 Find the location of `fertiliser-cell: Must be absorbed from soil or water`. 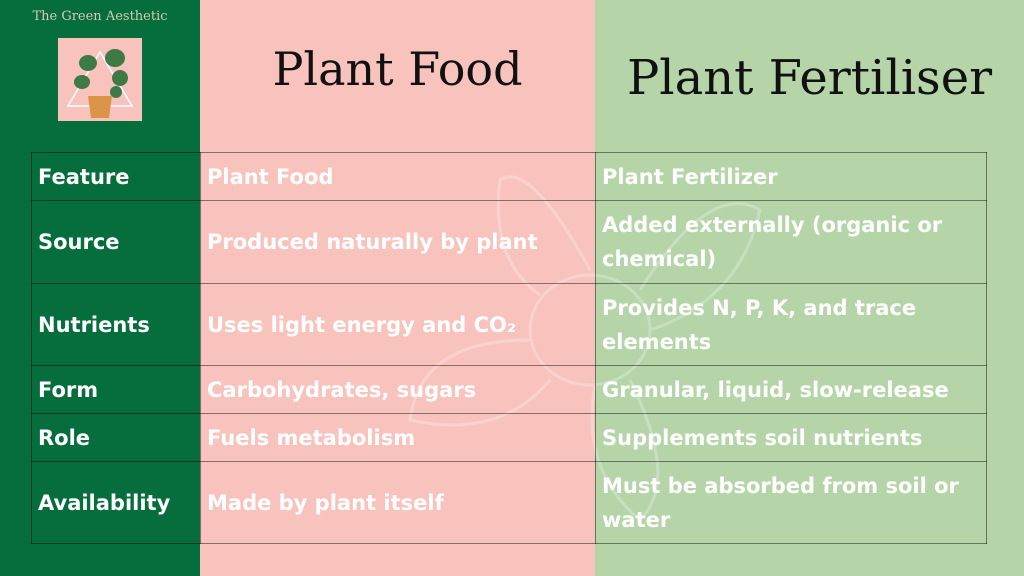

fertiliser-cell: Must be absorbed from soil or water is located at coordinates (791, 502).